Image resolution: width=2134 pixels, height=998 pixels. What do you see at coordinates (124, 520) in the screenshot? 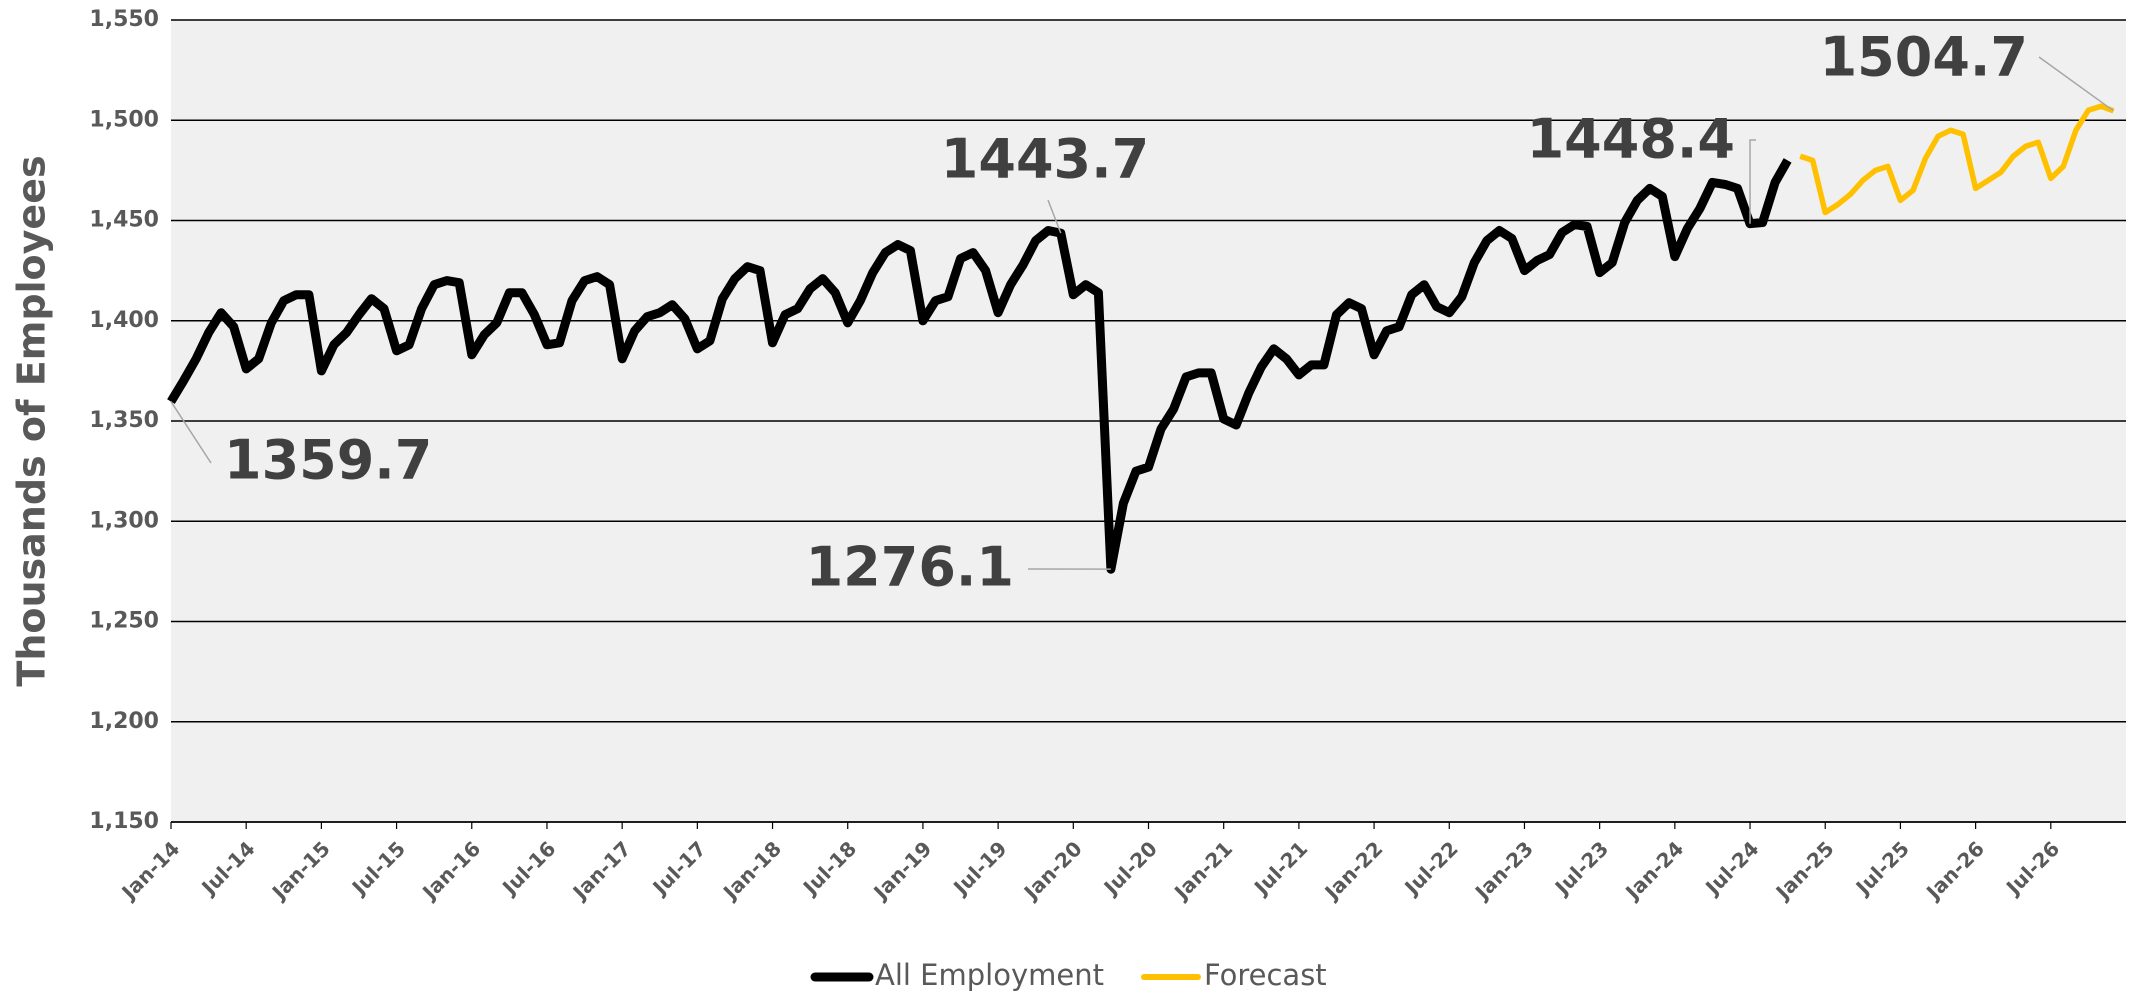
I see `y-tick-label: 1,300` at bounding box center [124, 520].